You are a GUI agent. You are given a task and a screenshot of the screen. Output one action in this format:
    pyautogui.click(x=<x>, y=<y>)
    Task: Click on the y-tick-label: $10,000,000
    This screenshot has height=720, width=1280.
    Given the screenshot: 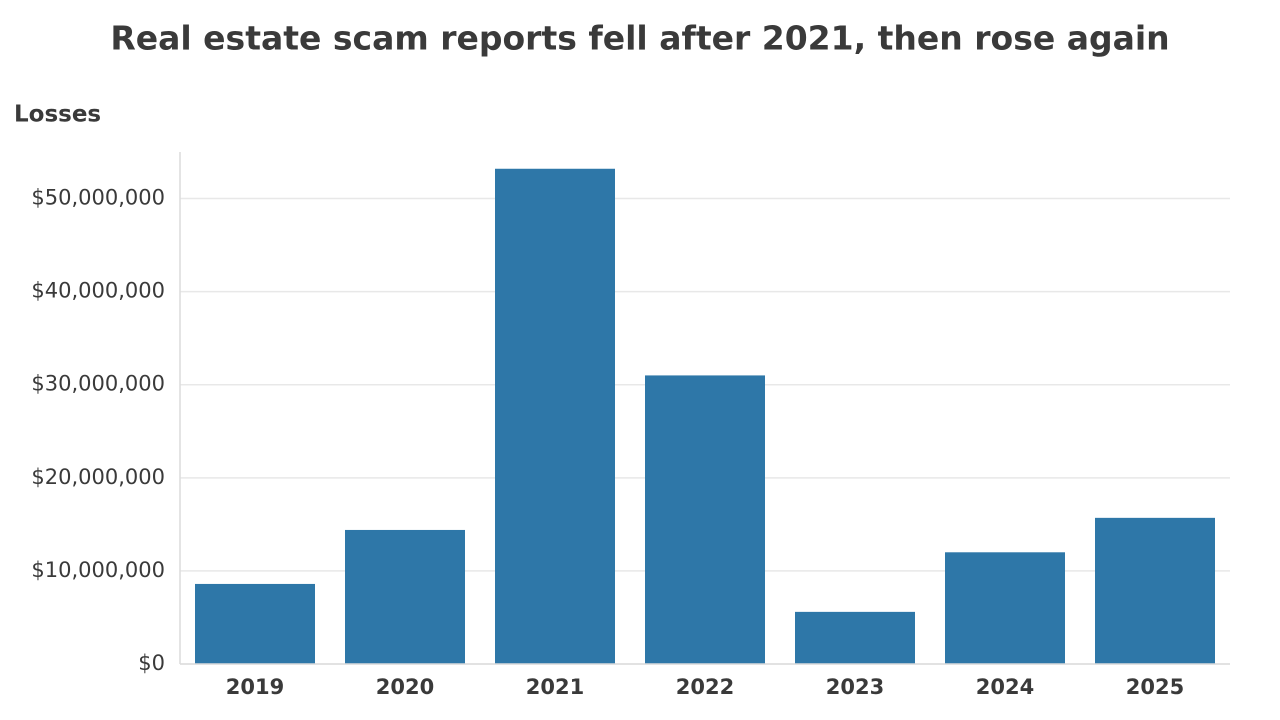 What is the action you would take?
    pyautogui.click(x=98, y=570)
    